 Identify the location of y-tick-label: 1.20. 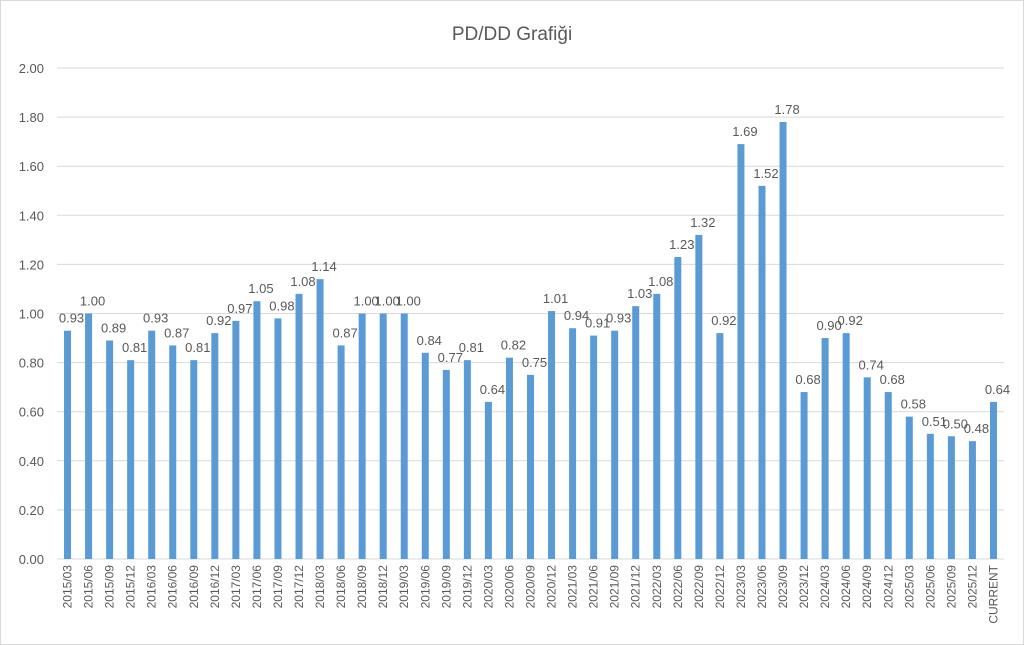
(31, 264).